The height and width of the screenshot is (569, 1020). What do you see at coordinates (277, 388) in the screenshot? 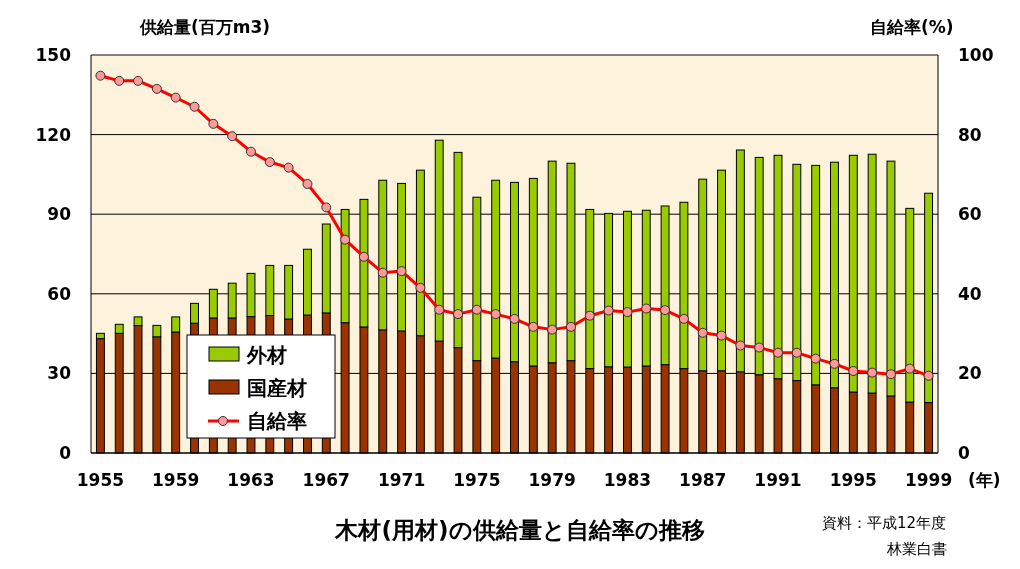
I see `legend-label: 国産材` at bounding box center [277, 388].